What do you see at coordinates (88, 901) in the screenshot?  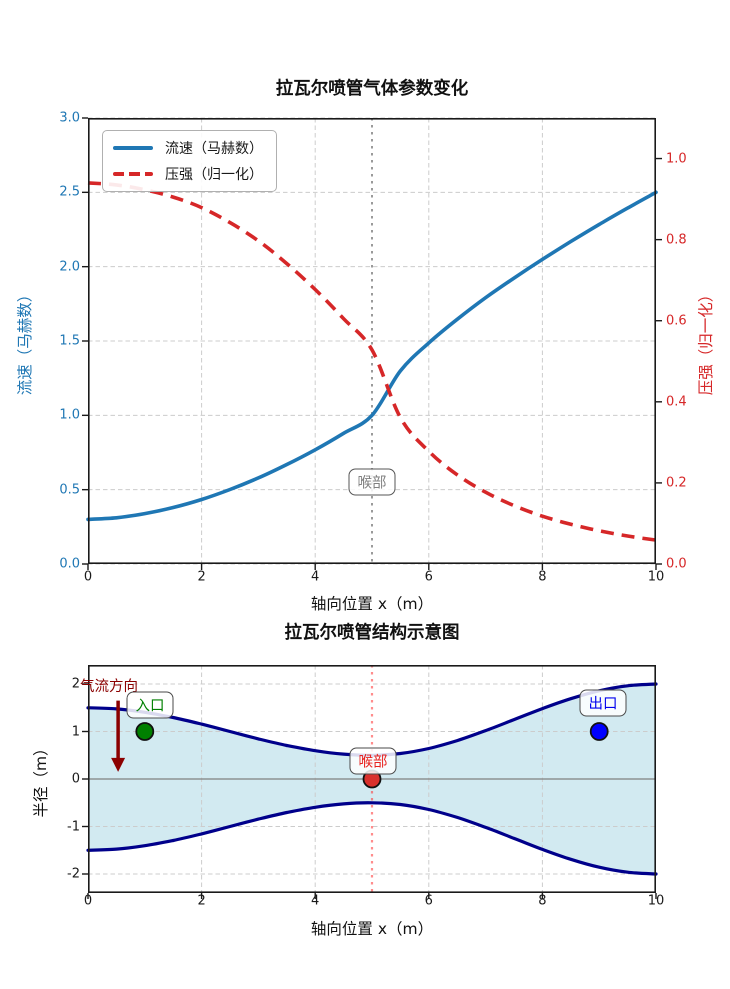 I see `bottom-xtick: 0` at bounding box center [88, 901].